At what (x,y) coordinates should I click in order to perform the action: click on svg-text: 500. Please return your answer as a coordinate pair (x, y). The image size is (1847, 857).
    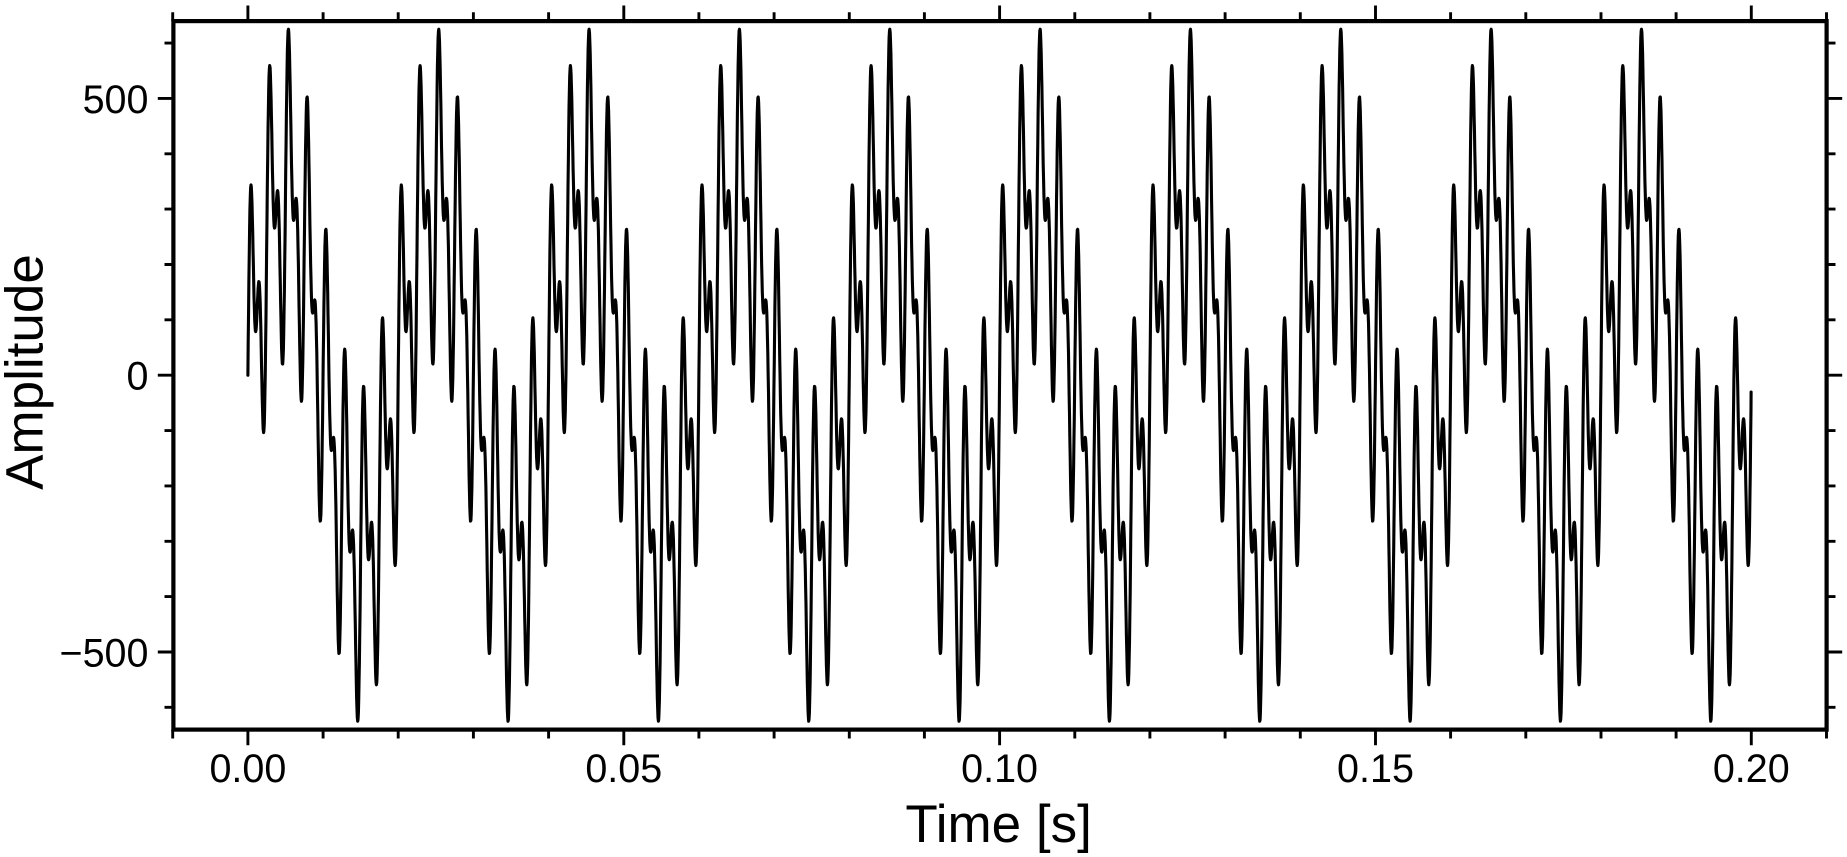
    Looking at the image, I should click on (116, 100).